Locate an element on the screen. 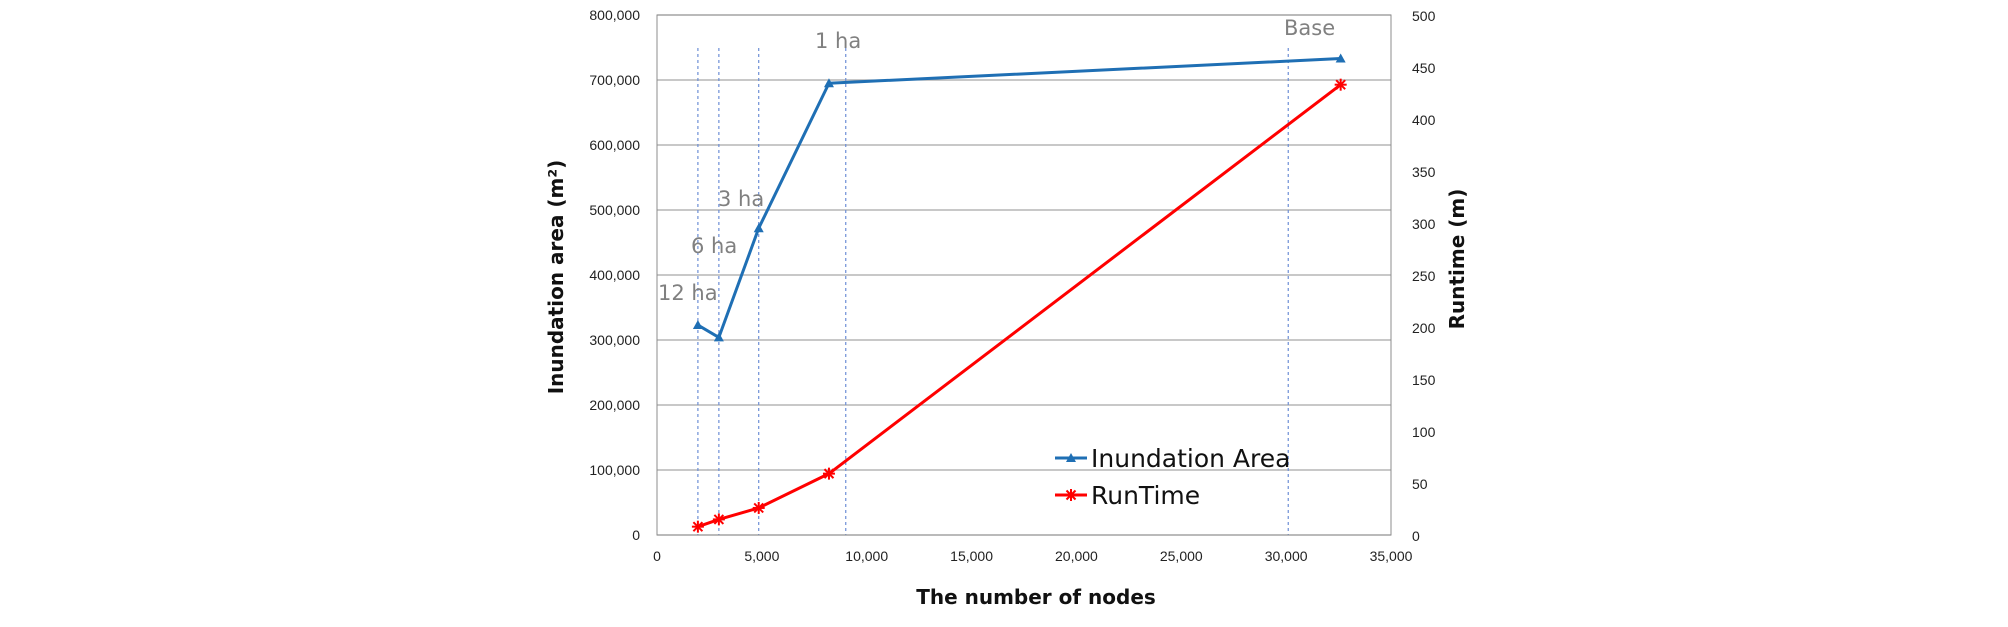 The width and height of the screenshot is (2008, 627). x-tick-label: 25,000 is located at coordinates (1181, 556).